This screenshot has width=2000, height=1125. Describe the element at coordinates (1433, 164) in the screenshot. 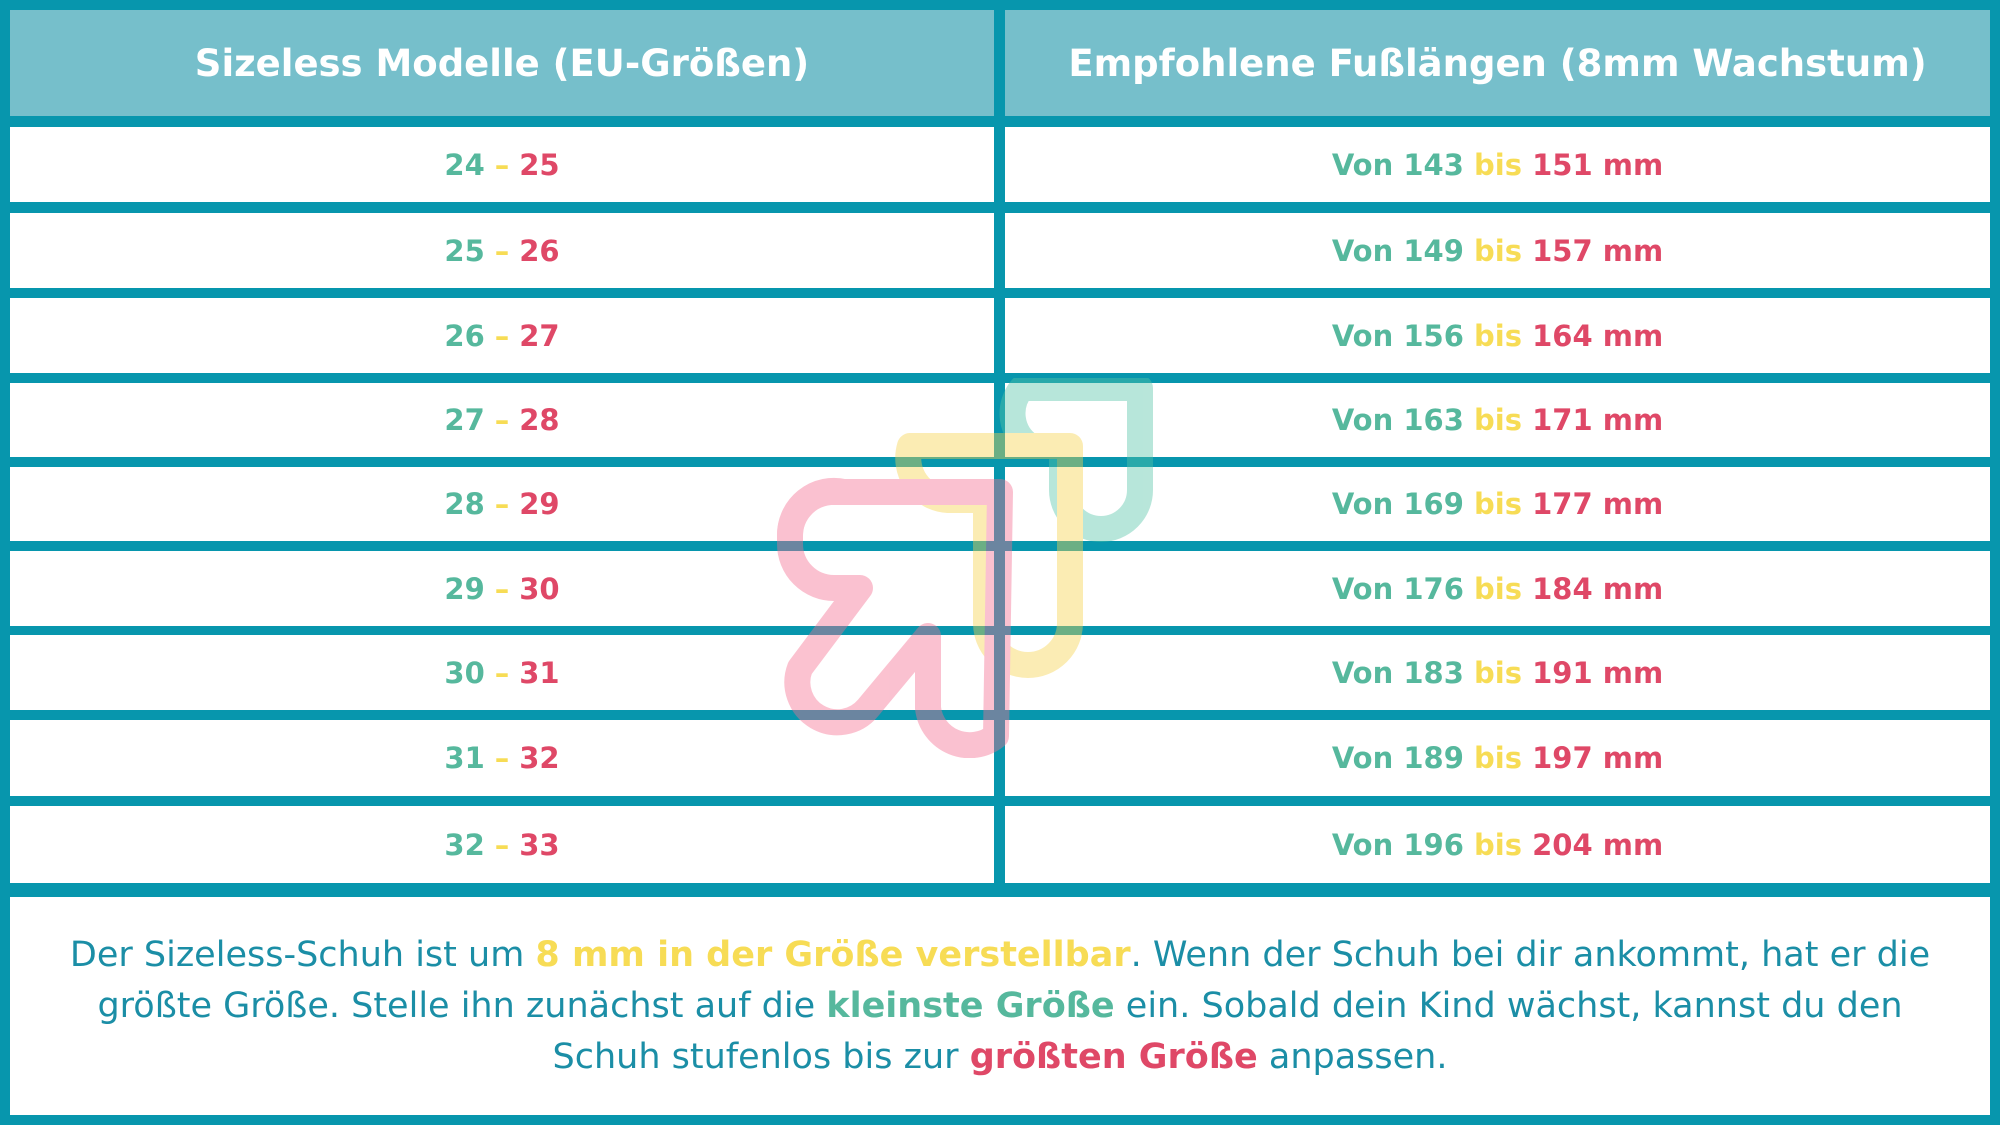

I see `length-from: 143` at that location.